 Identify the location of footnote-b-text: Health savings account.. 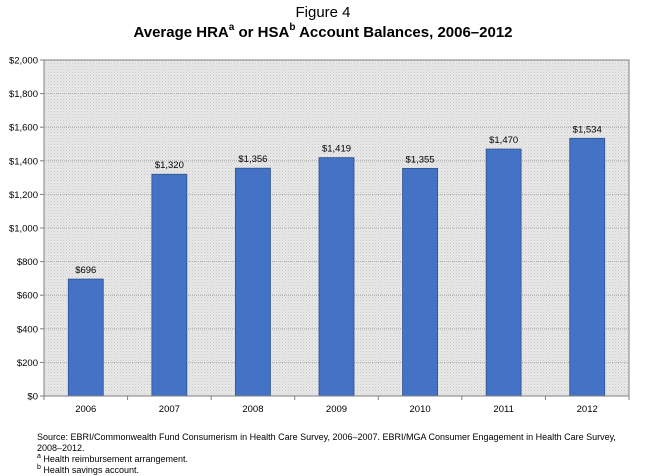
(89, 470).